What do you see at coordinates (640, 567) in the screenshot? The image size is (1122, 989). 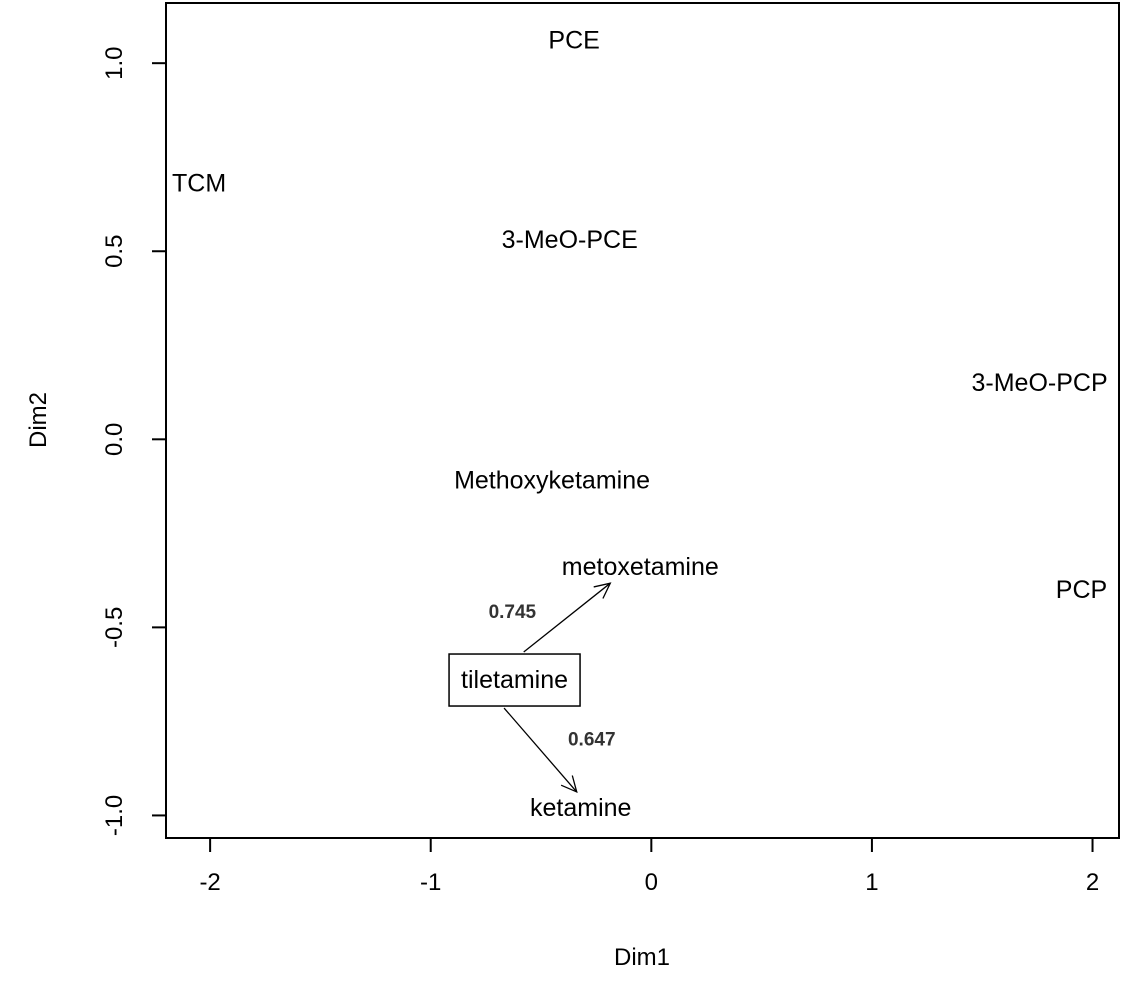 I see `point-label: metoxetamine` at bounding box center [640, 567].